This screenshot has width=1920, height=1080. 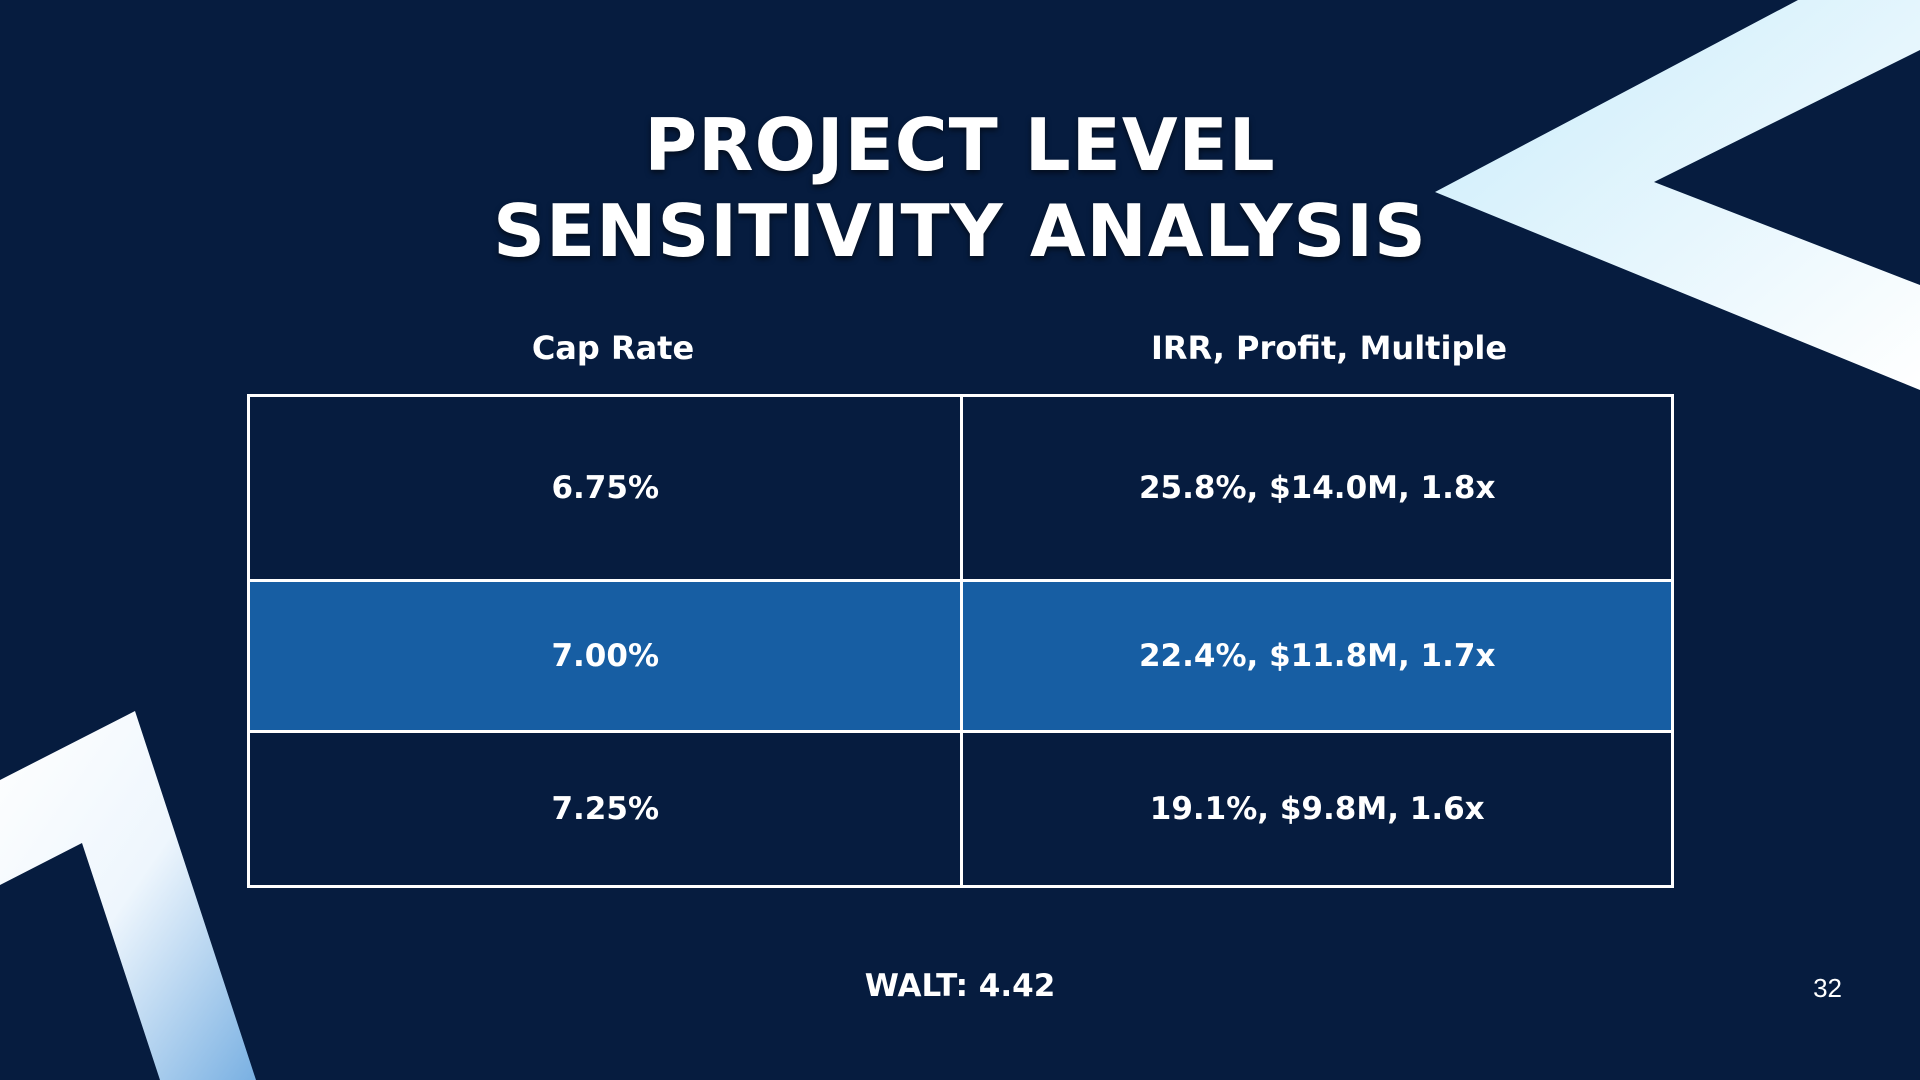 I want to click on walt-footer: WALT: 4.42, so click(x=960, y=986).